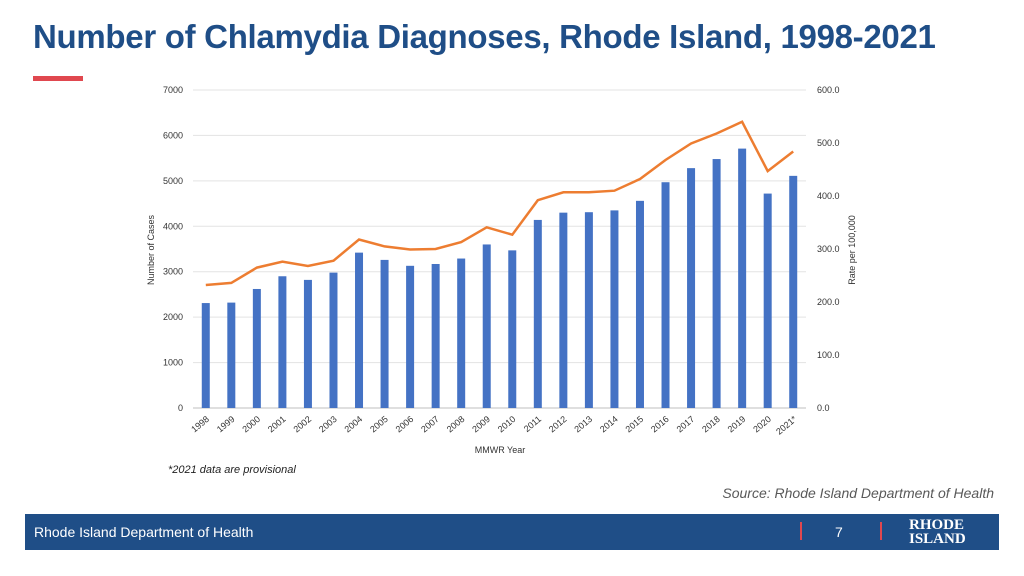 The image size is (1024, 576). What do you see at coordinates (173, 363) in the screenshot?
I see `y-tick-label: 1000` at bounding box center [173, 363].